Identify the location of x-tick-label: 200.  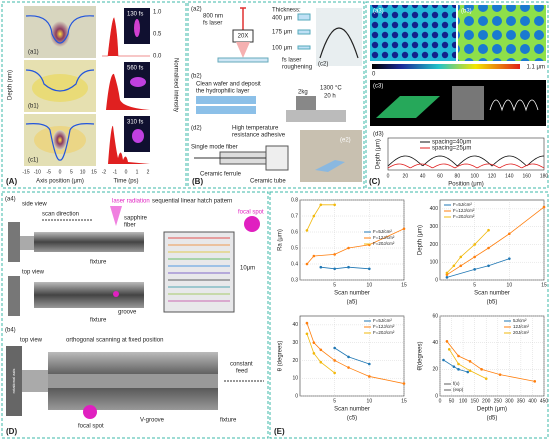
(486, 401).